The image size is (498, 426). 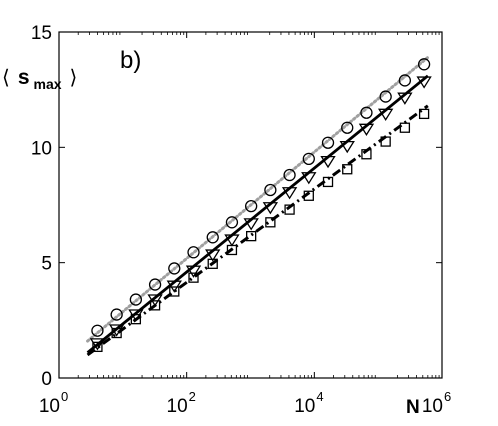 I want to click on x-tick-label-exponent: 6, so click(x=447, y=396).